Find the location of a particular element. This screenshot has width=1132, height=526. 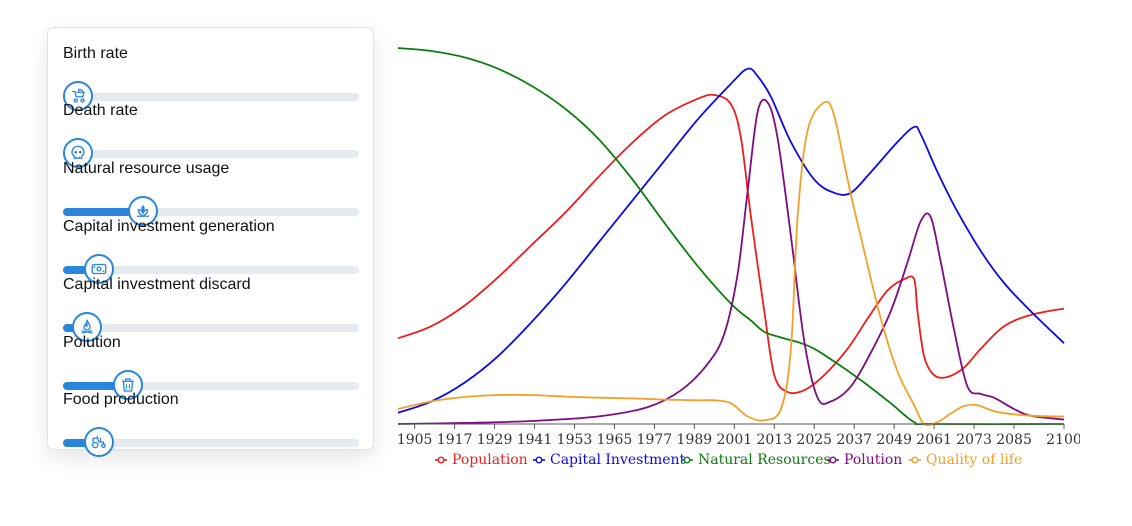

slider-capital-investment-discard: Capital investment discard is located at coordinates (211, 309).